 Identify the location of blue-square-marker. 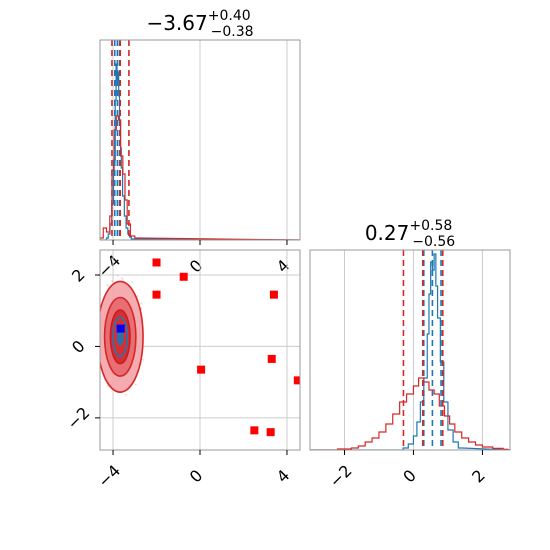
(120, 328).